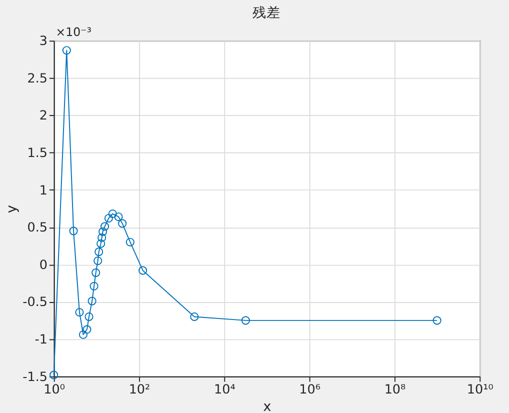  I want to click on y-tick-label: 1.5, so click(37, 152).